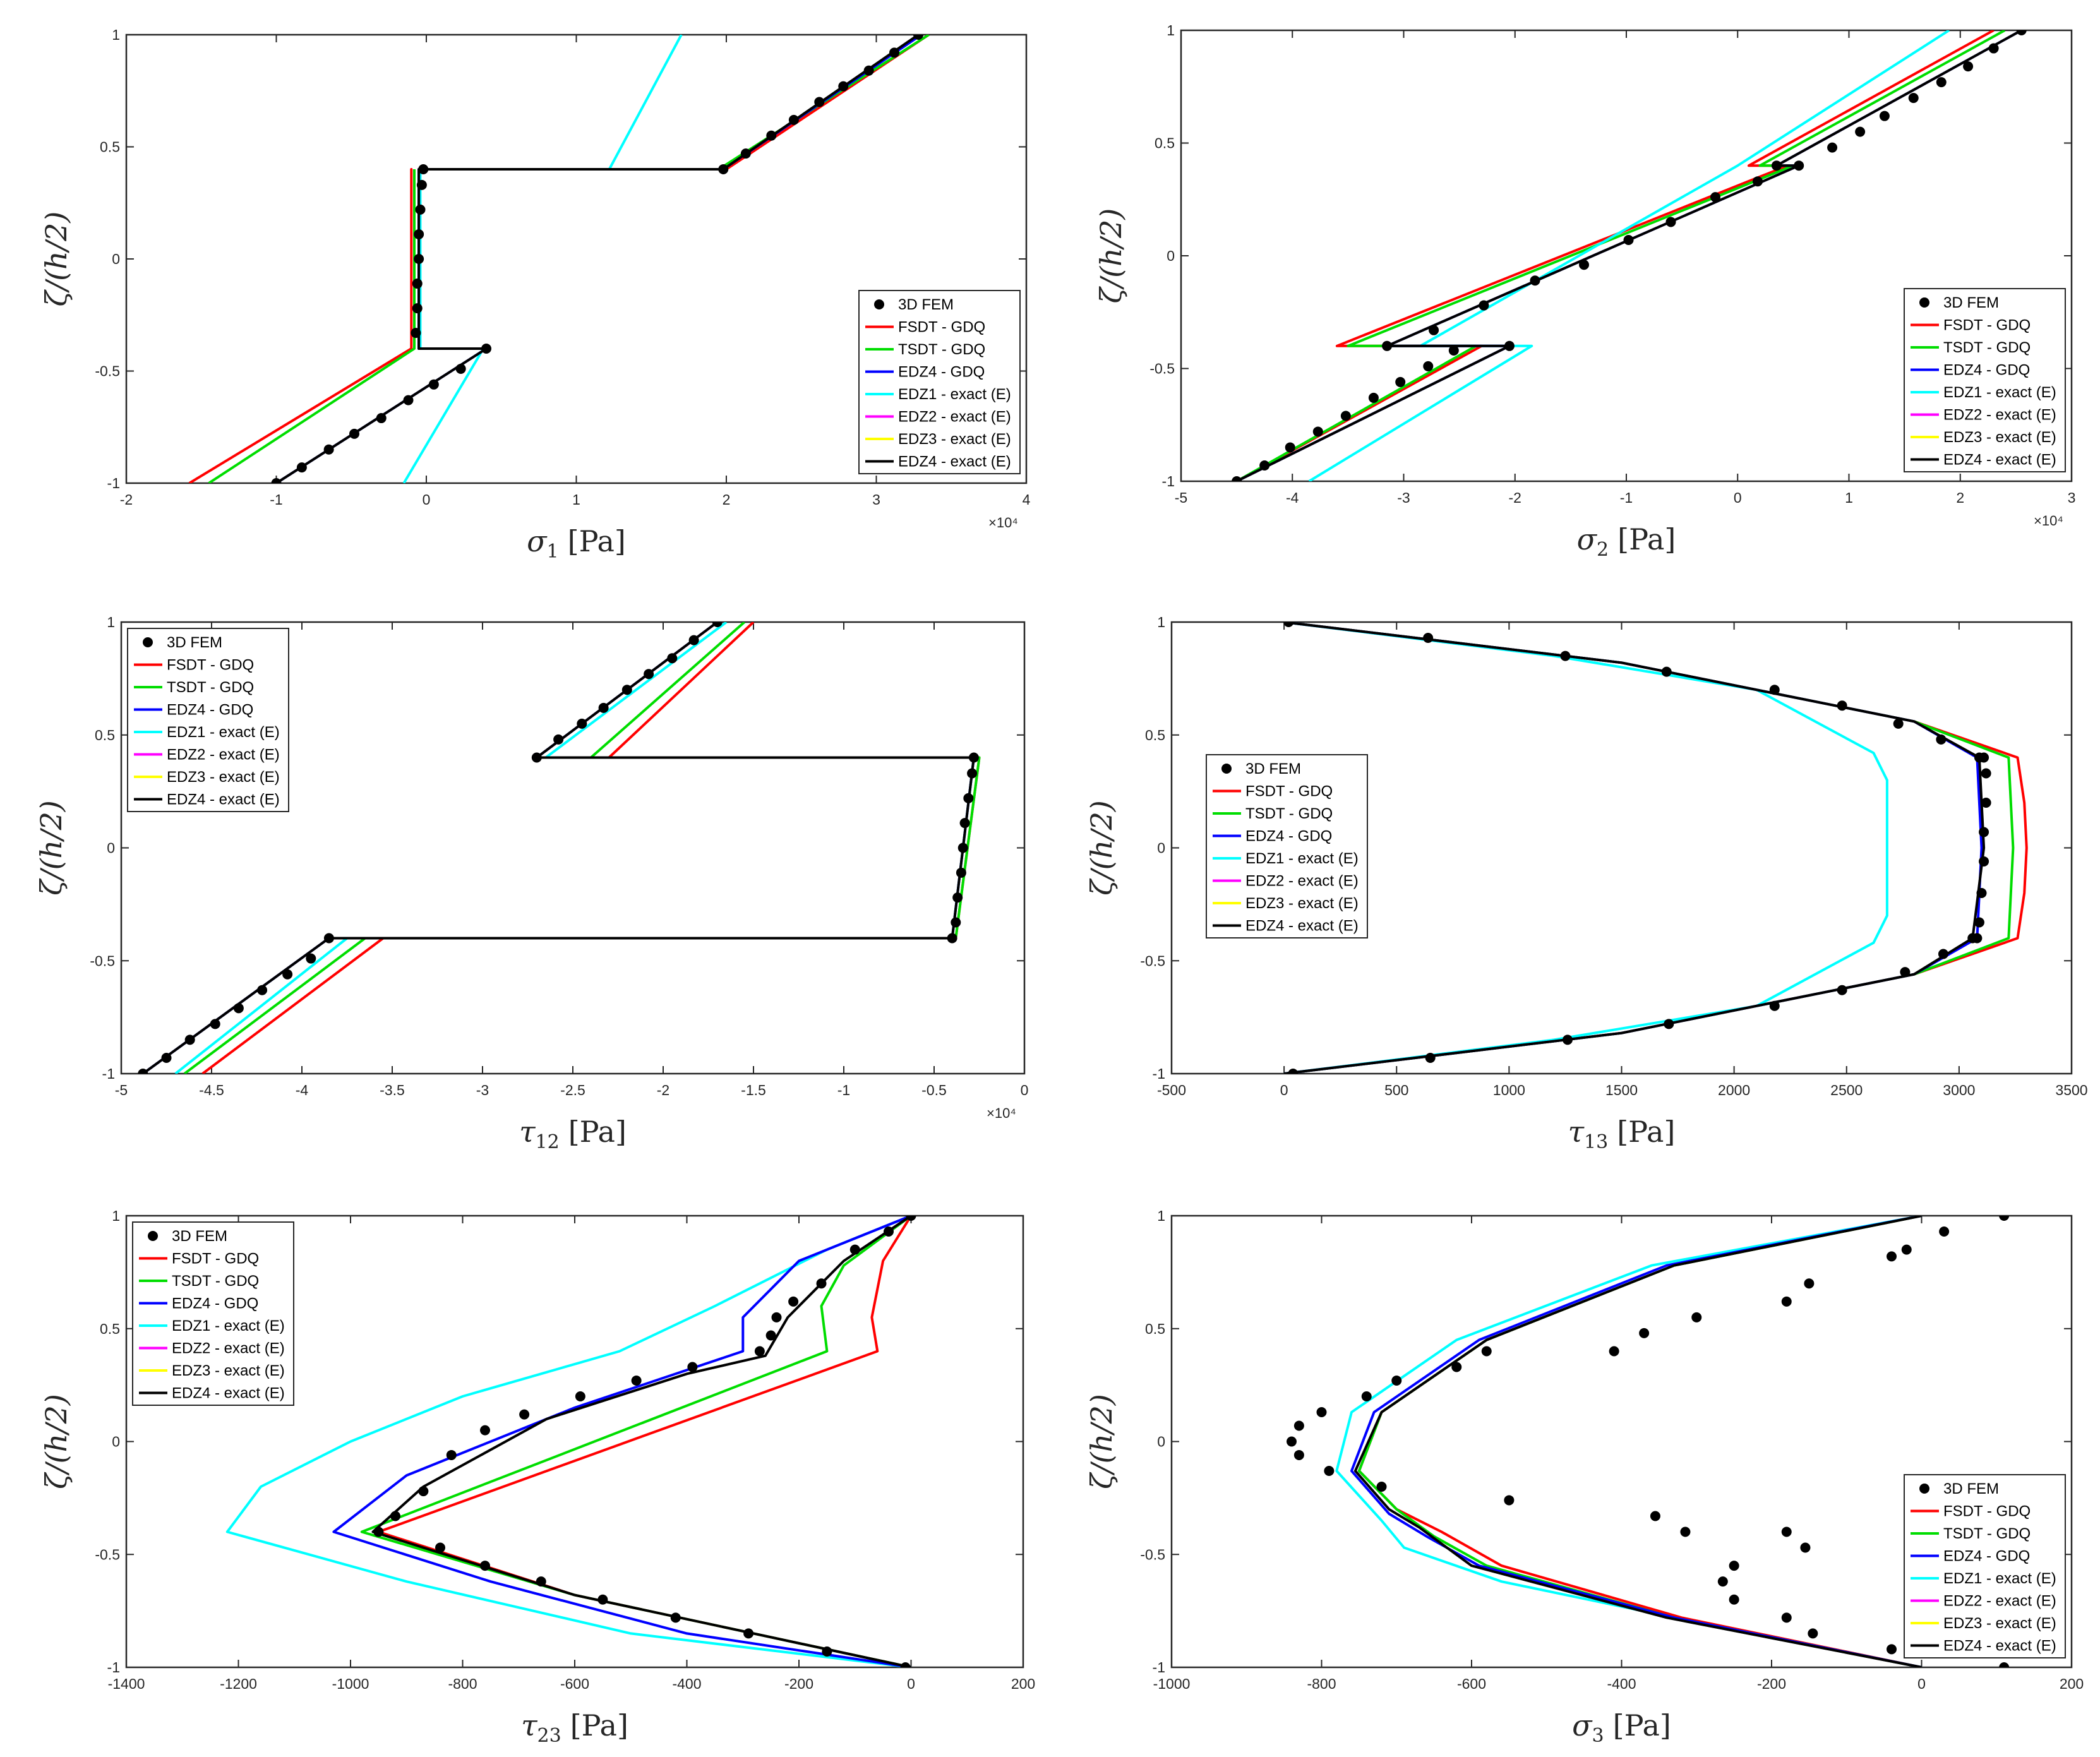  I want to click on x-tick-label: 3, so click(2072, 498).